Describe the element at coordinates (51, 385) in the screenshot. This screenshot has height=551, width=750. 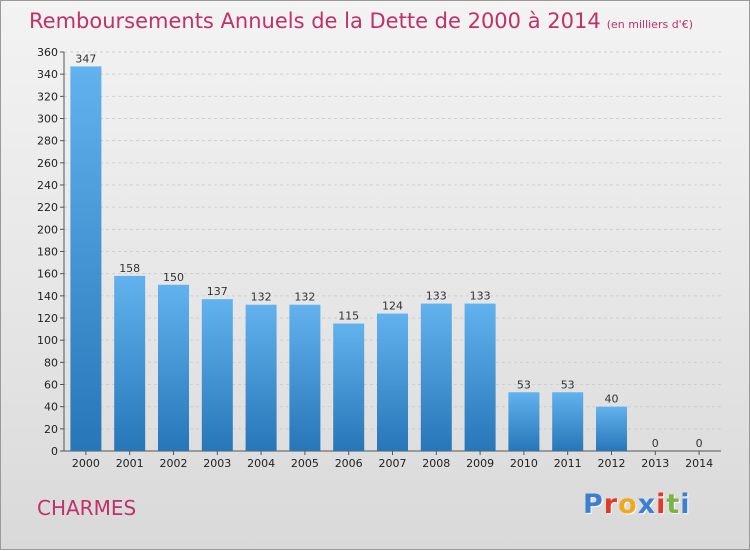
I see `y-tick-label: 60` at that location.